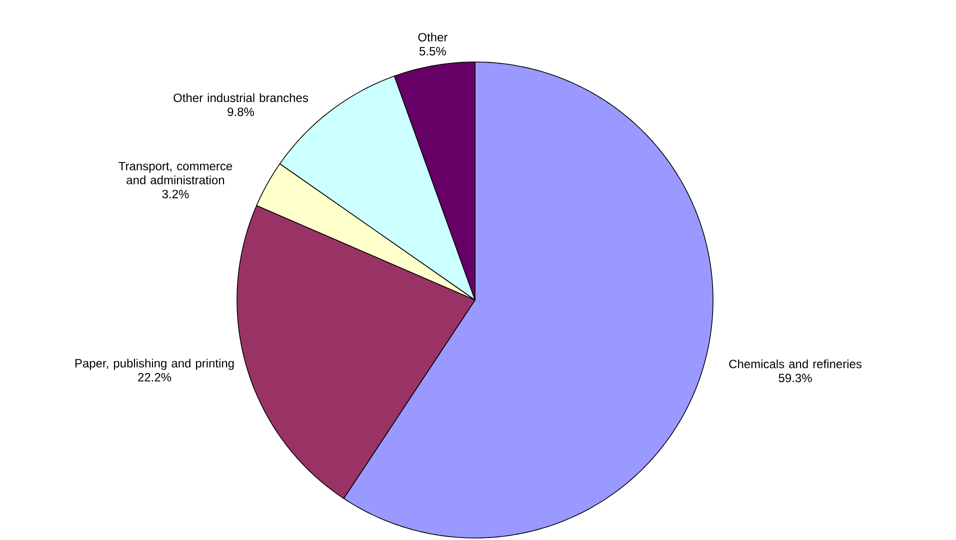 Image resolution: width=956 pixels, height=540 pixels. I want to click on data-label: 3.2%, so click(175, 194).